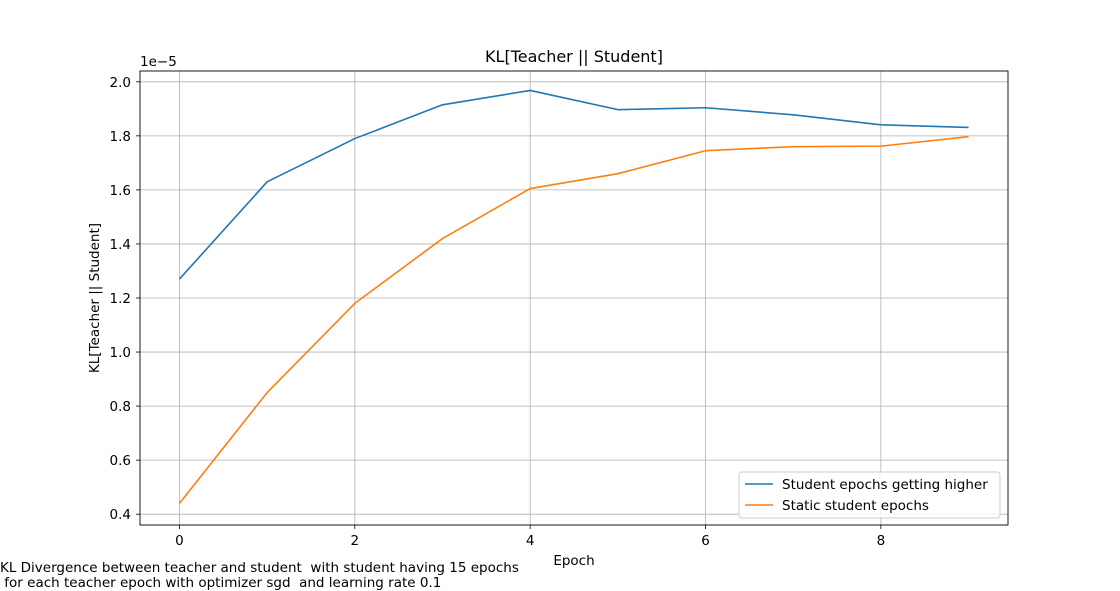 The height and width of the screenshot is (591, 1120). I want to click on legend-label: Student epochs getting higher, so click(885, 485).